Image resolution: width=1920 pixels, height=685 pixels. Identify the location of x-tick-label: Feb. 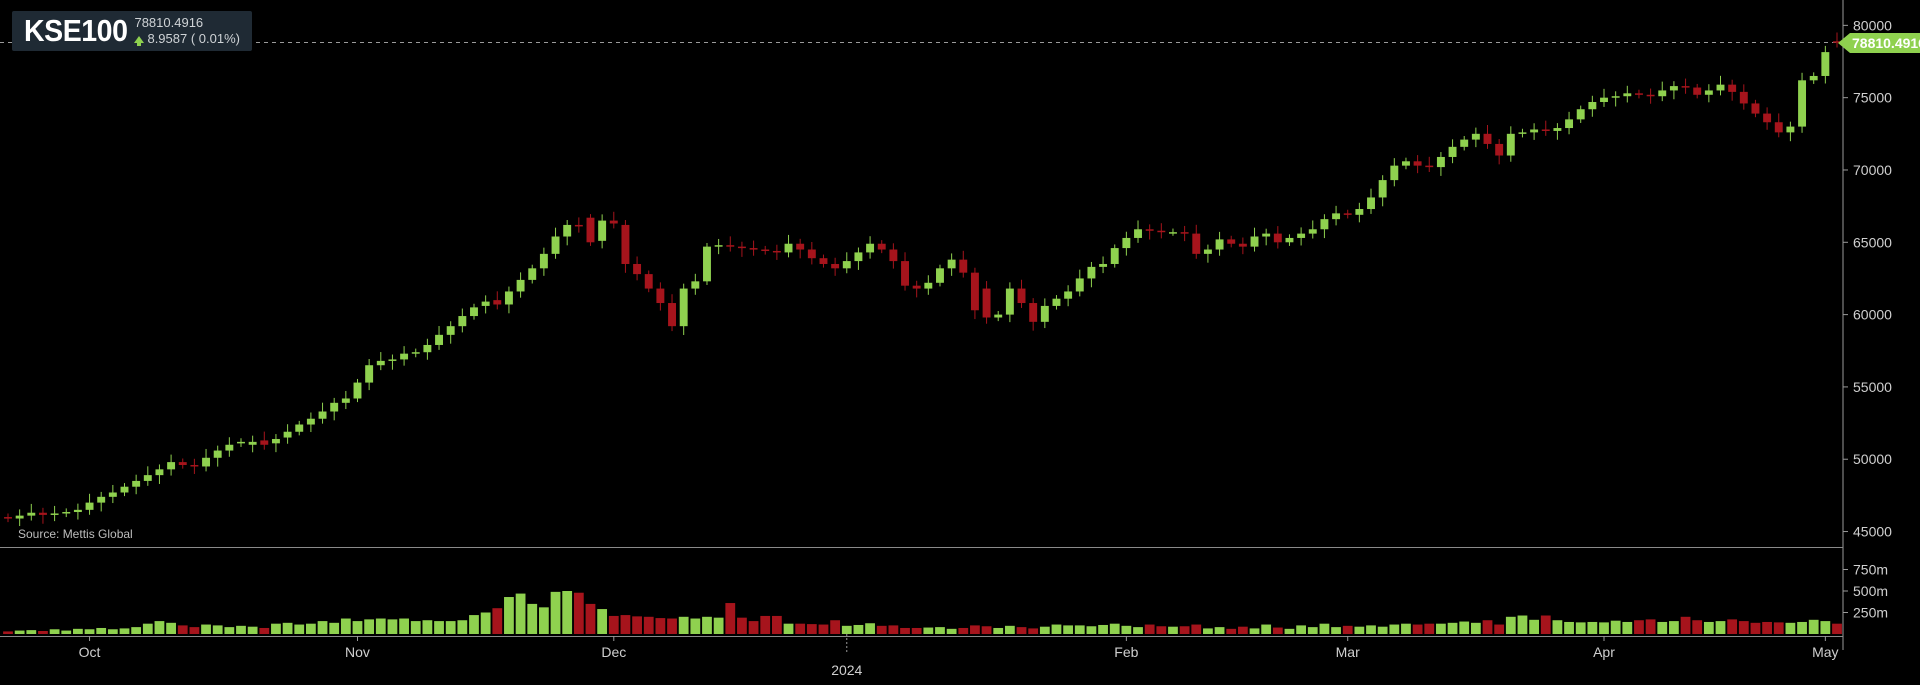
(1126, 652).